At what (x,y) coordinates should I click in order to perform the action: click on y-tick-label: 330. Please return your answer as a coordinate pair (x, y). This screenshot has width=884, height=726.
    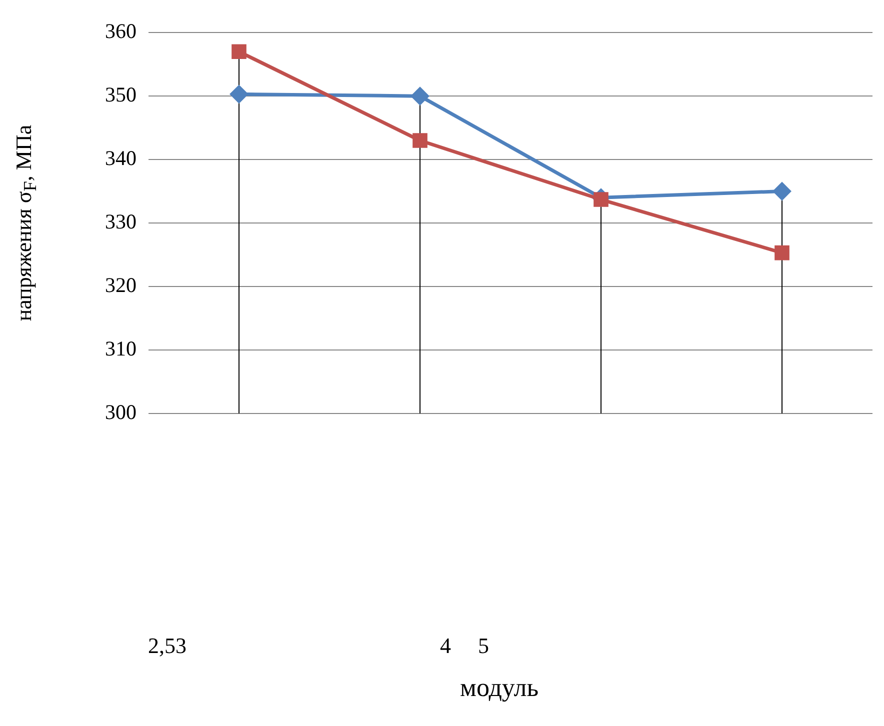
    Looking at the image, I should click on (120, 222).